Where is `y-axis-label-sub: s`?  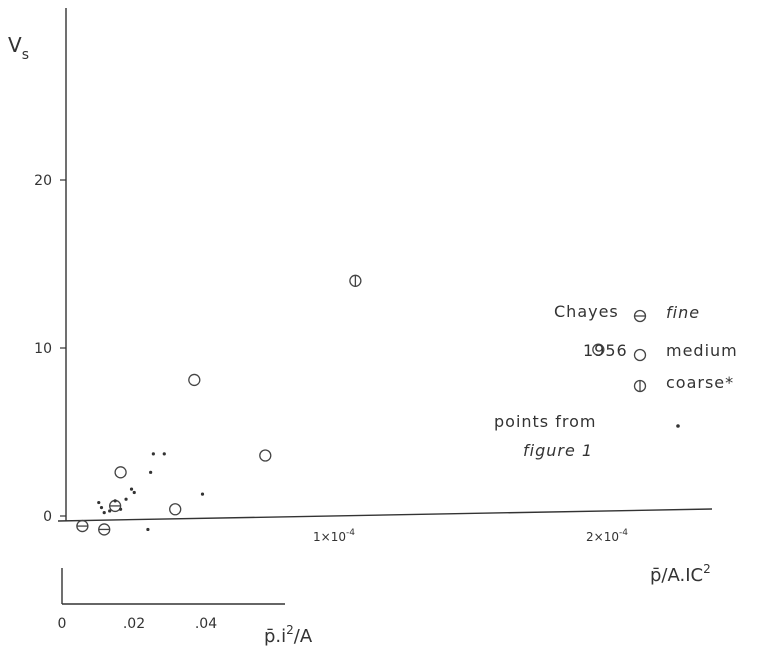 y-axis-label-sub: s is located at coordinates (25, 55).